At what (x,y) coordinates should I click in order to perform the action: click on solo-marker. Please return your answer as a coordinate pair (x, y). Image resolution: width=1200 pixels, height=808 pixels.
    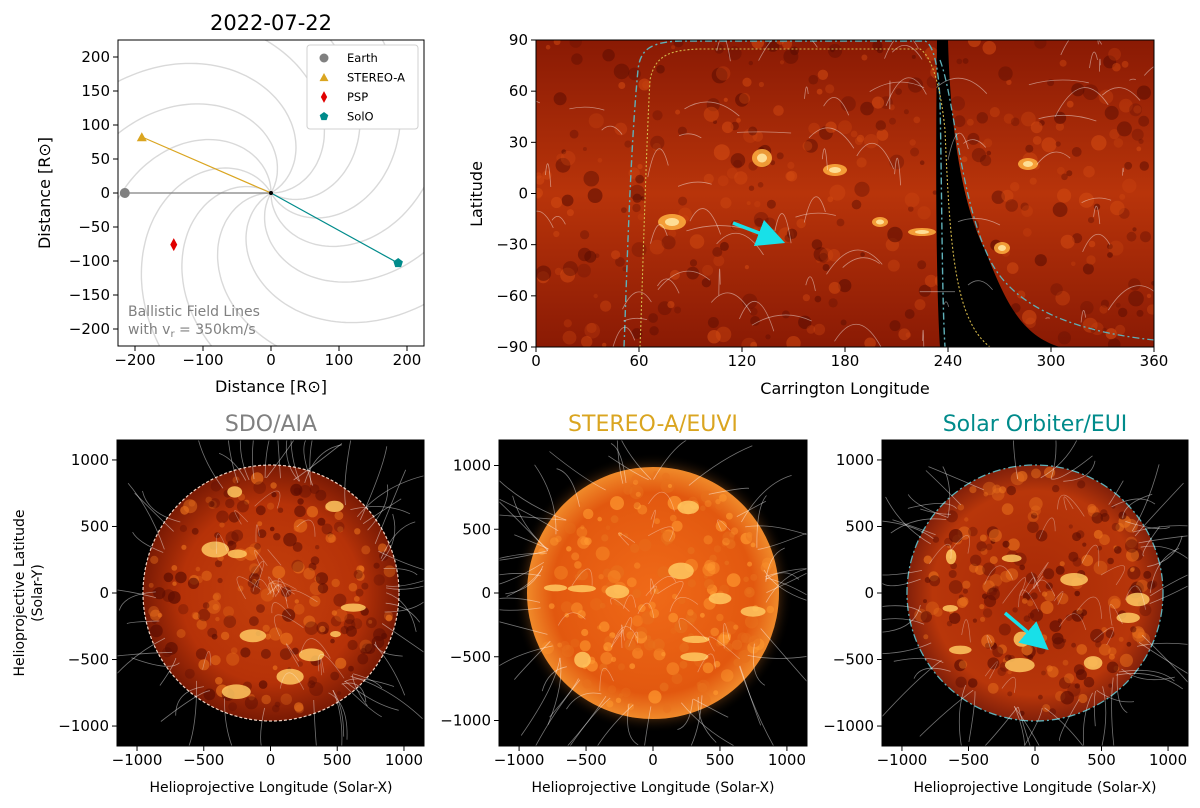
    Looking at the image, I should click on (398, 263).